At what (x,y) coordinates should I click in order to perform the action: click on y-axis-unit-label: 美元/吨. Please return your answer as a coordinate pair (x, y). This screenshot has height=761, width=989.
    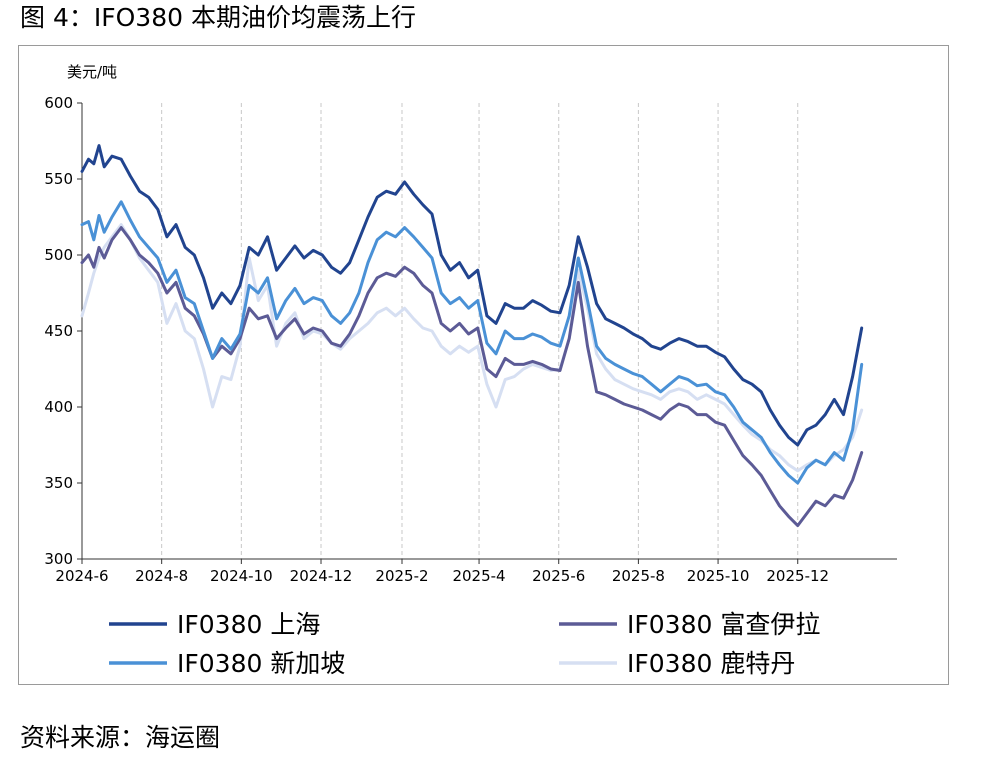
    Looking at the image, I should click on (92, 72).